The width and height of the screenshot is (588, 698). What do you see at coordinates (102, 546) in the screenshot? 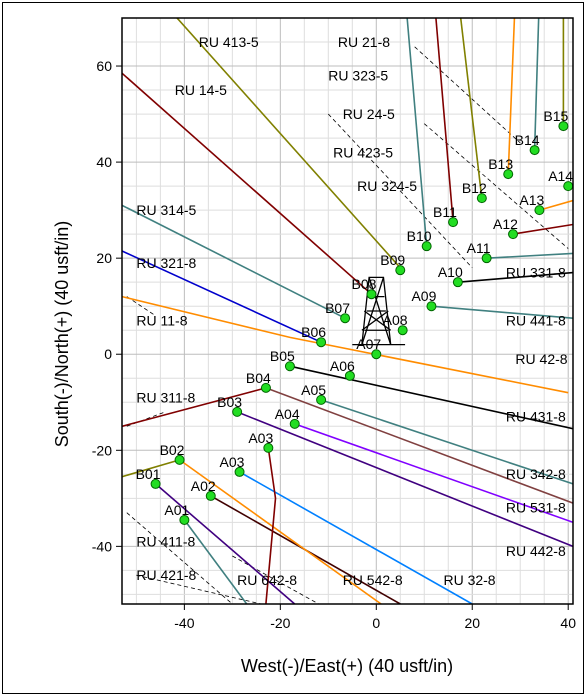
I see `y-tick-label: -40` at bounding box center [102, 546].